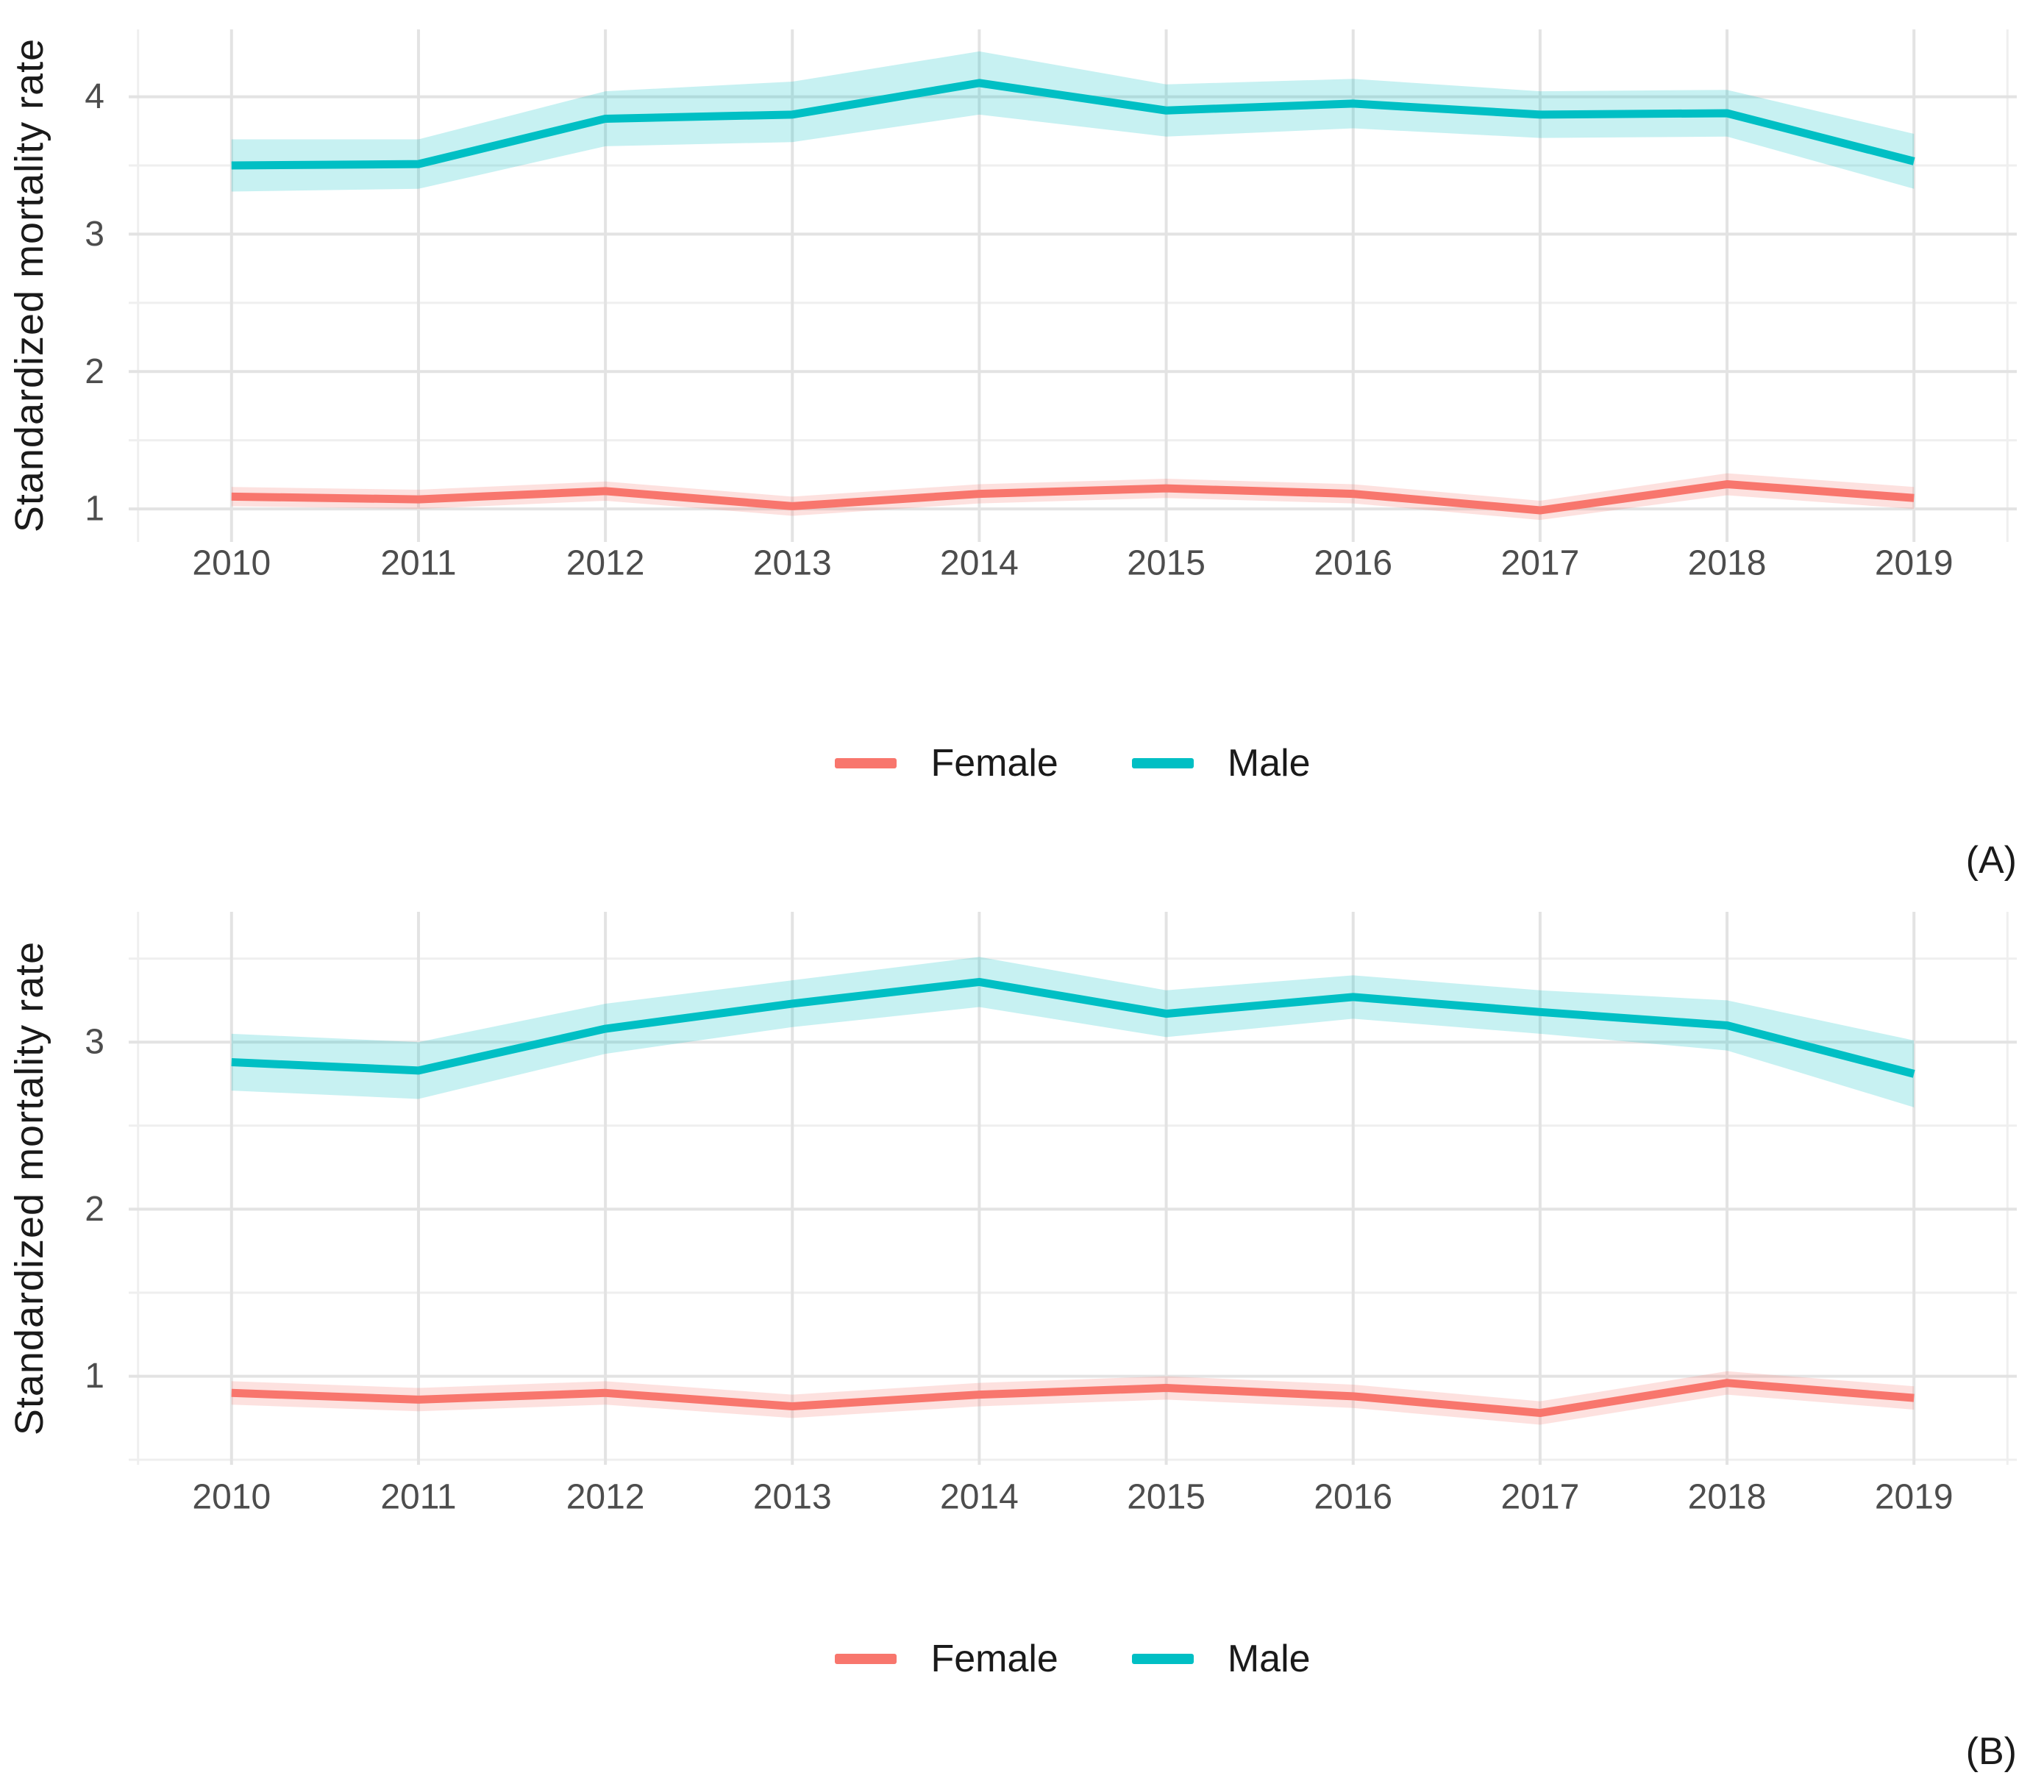  Describe the element at coordinates (1991, 860) in the screenshot. I see `panel-label-a: (A)` at that location.